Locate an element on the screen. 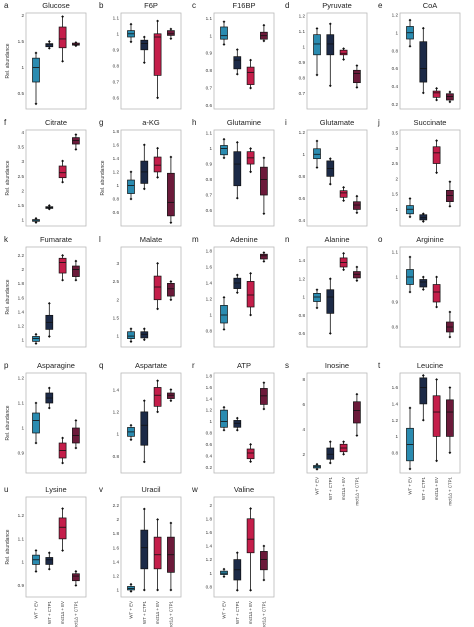  panel-frame-r is located at coordinates (244, 423).